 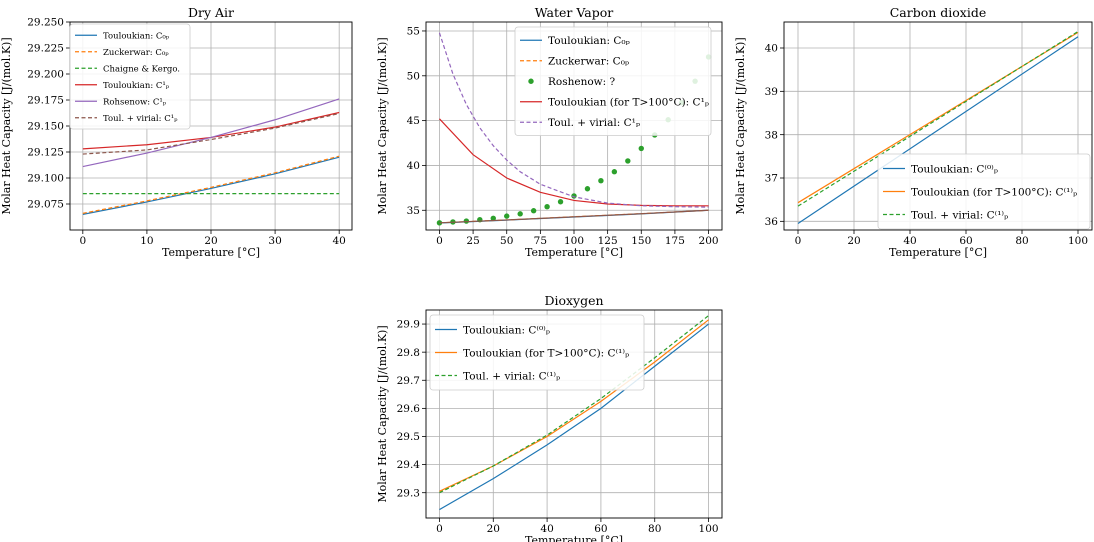 I want to click on chart-title: Dioxygen, so click(x=573, y=300).